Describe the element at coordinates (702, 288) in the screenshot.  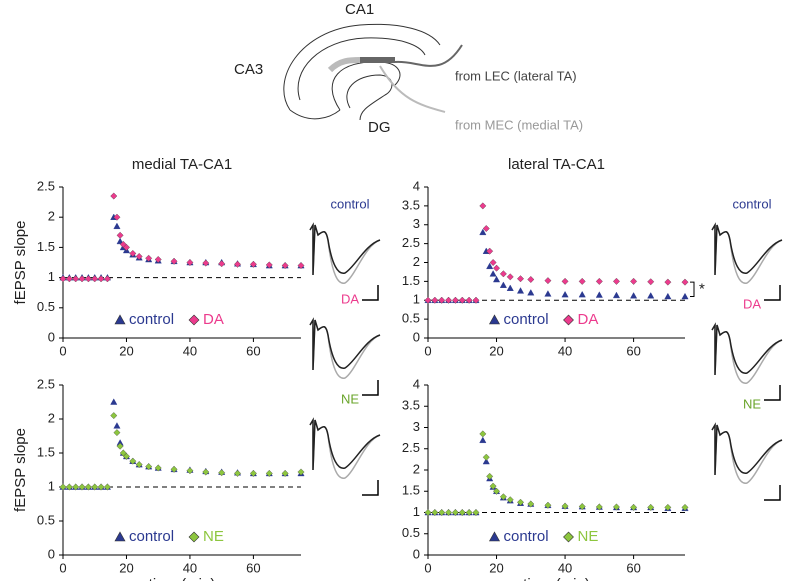
I see `annotation: *` at that location.